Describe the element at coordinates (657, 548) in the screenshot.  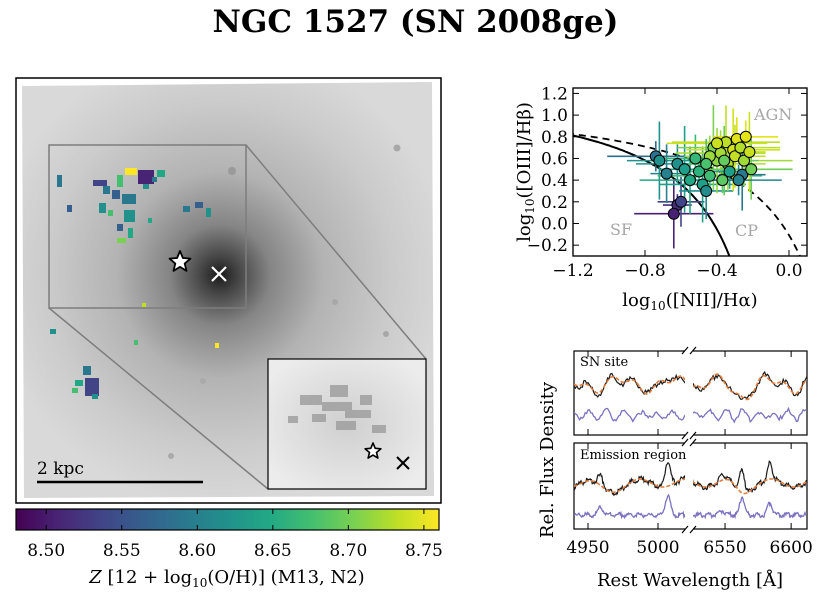
I see `spectrum-tick-label: 5000` at that location.